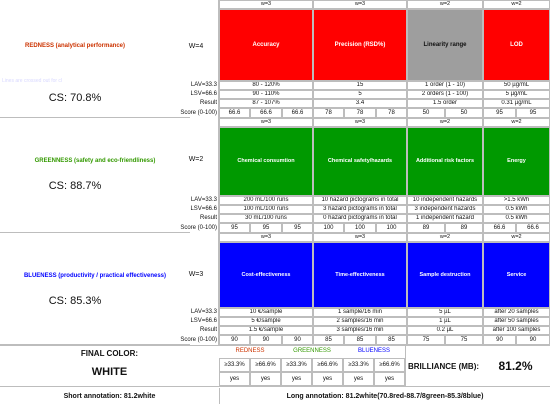 The image size is (550, 407). I want to click on lod-lsv: 5 µg/mL, so click(516, 94).